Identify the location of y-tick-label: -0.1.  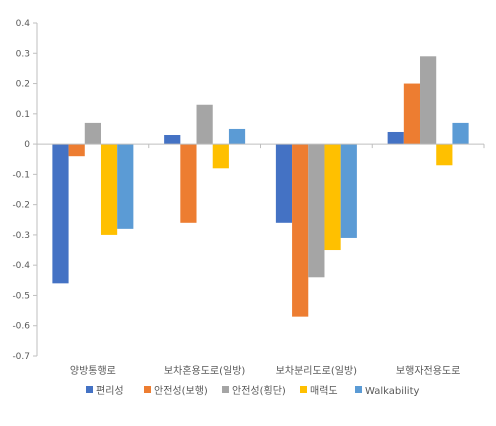
(21, 175).